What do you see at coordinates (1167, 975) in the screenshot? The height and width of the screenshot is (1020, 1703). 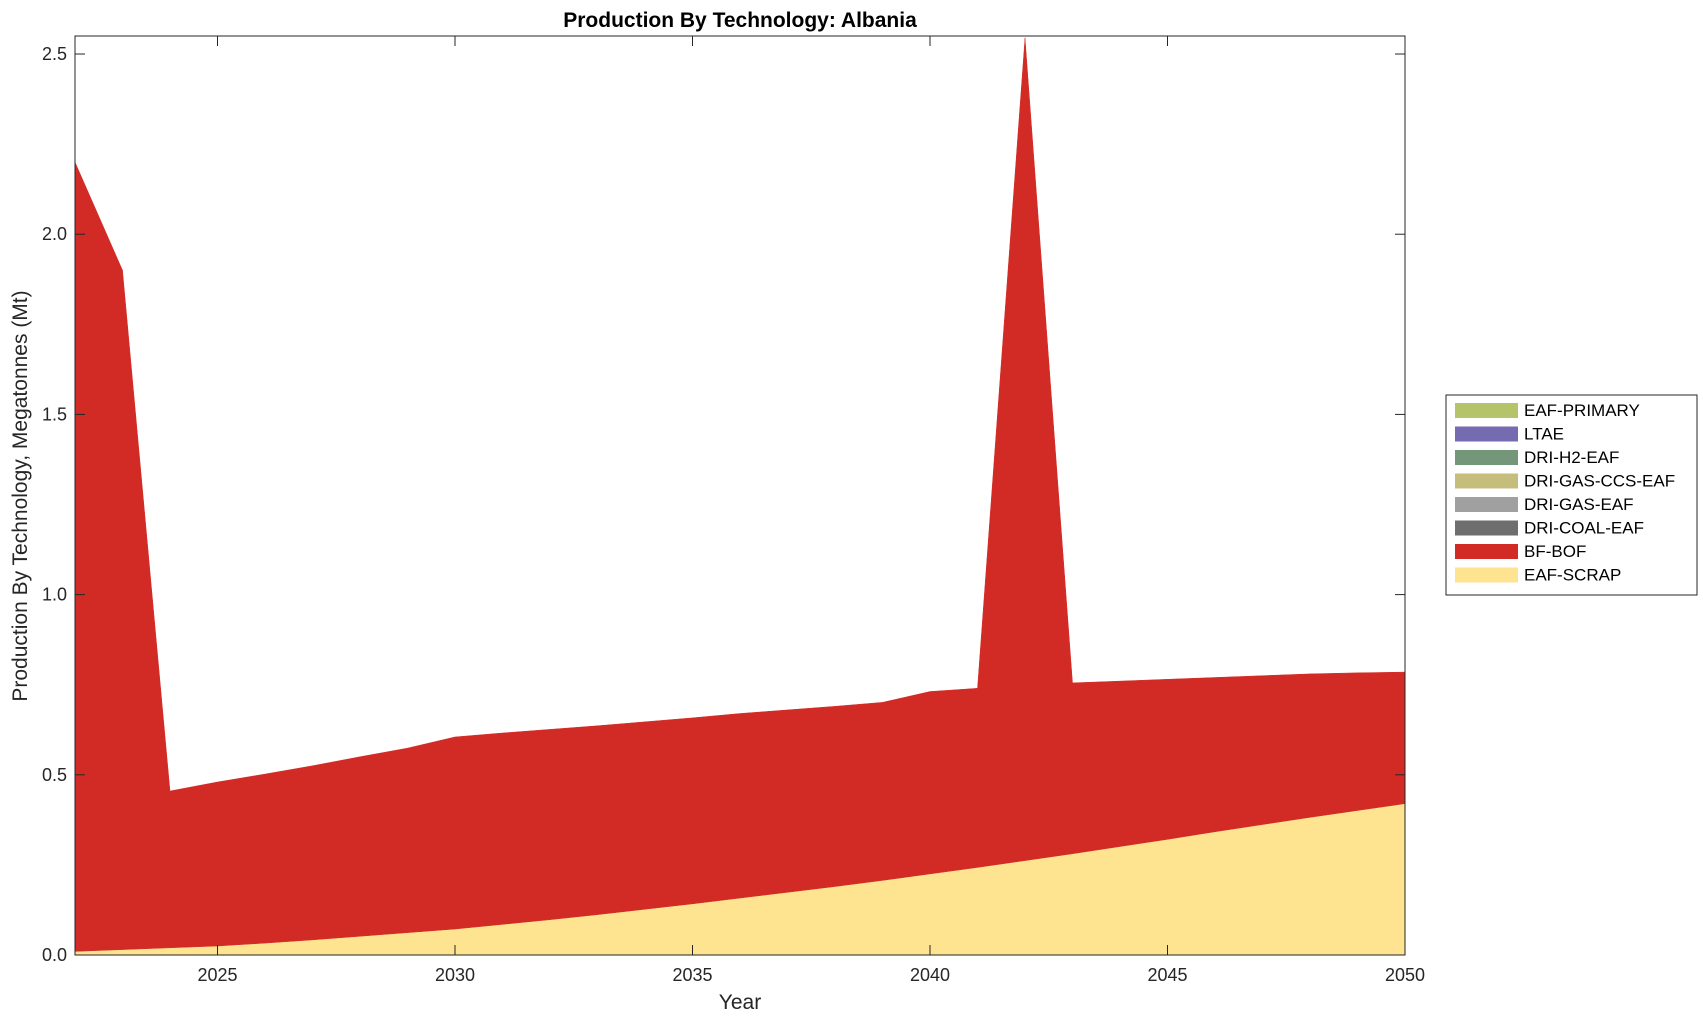 I see `x-tick-label: 2045` at bounding box center [1167, 975].